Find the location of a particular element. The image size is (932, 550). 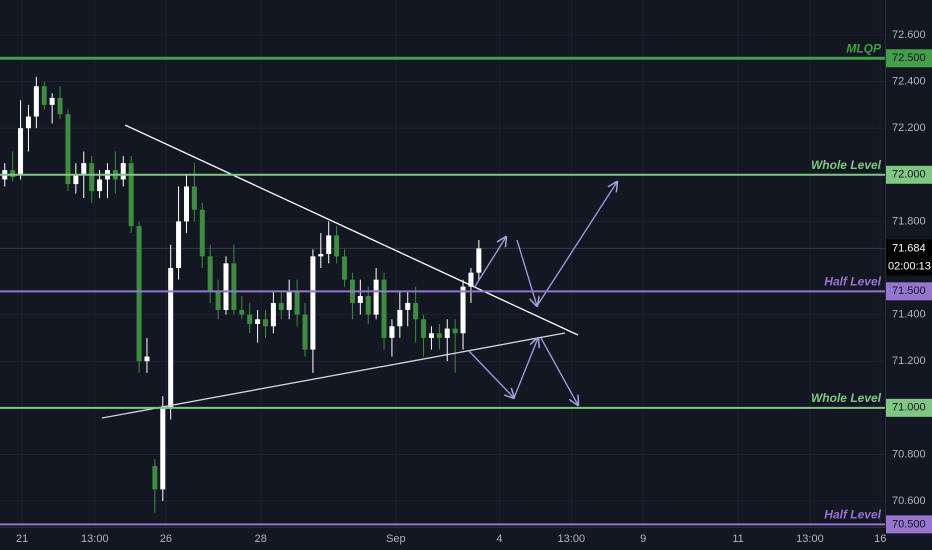

y-tick-label: 71.400 is located at coordinates (909, 315).